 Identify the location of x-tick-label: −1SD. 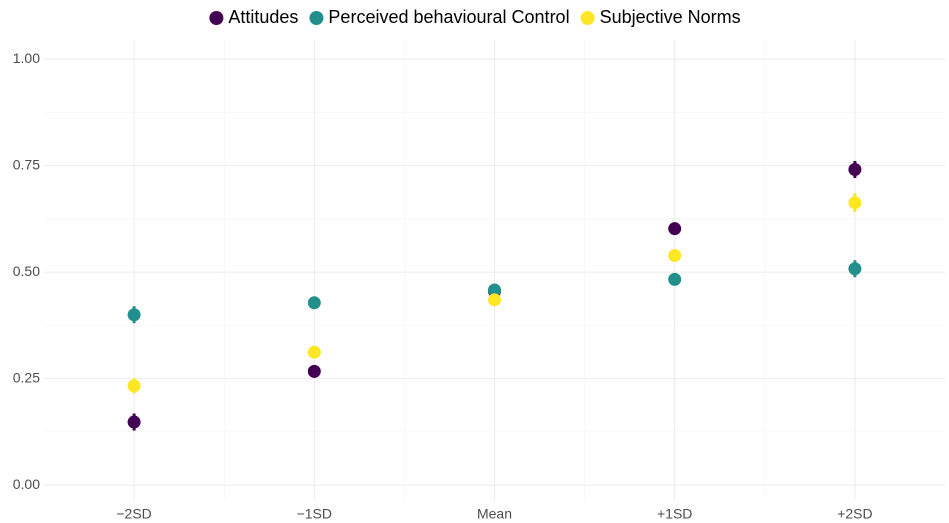
(314, 514).